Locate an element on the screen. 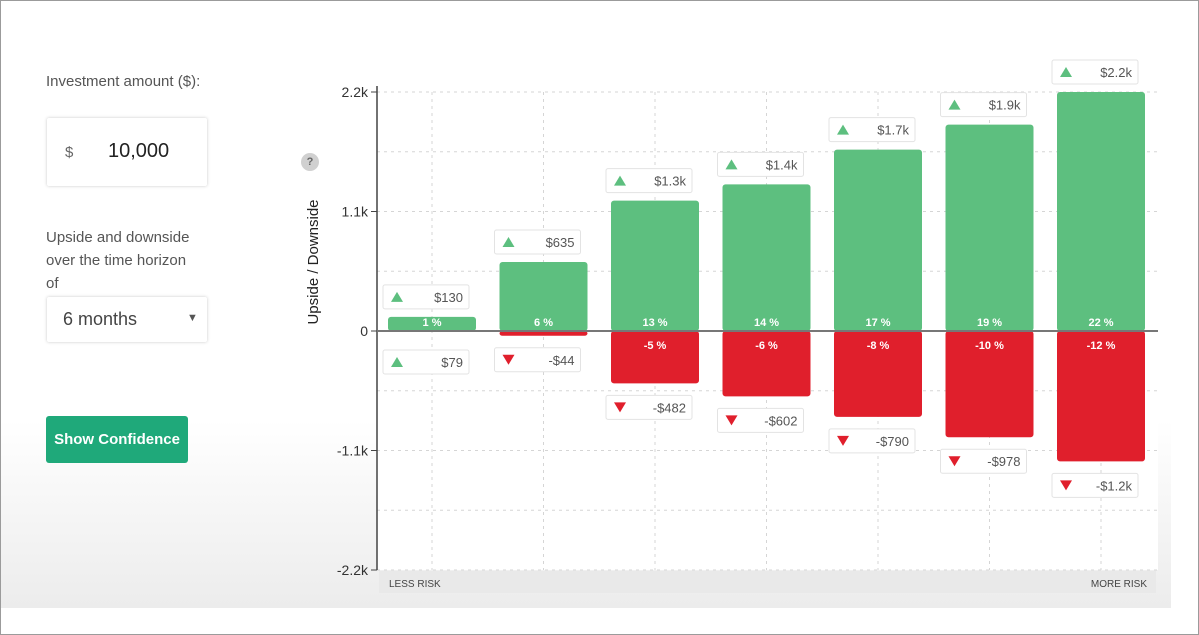 This screenshot has height=635, width=1199. downside-value: -$602 is located at coordinates (760, 420).